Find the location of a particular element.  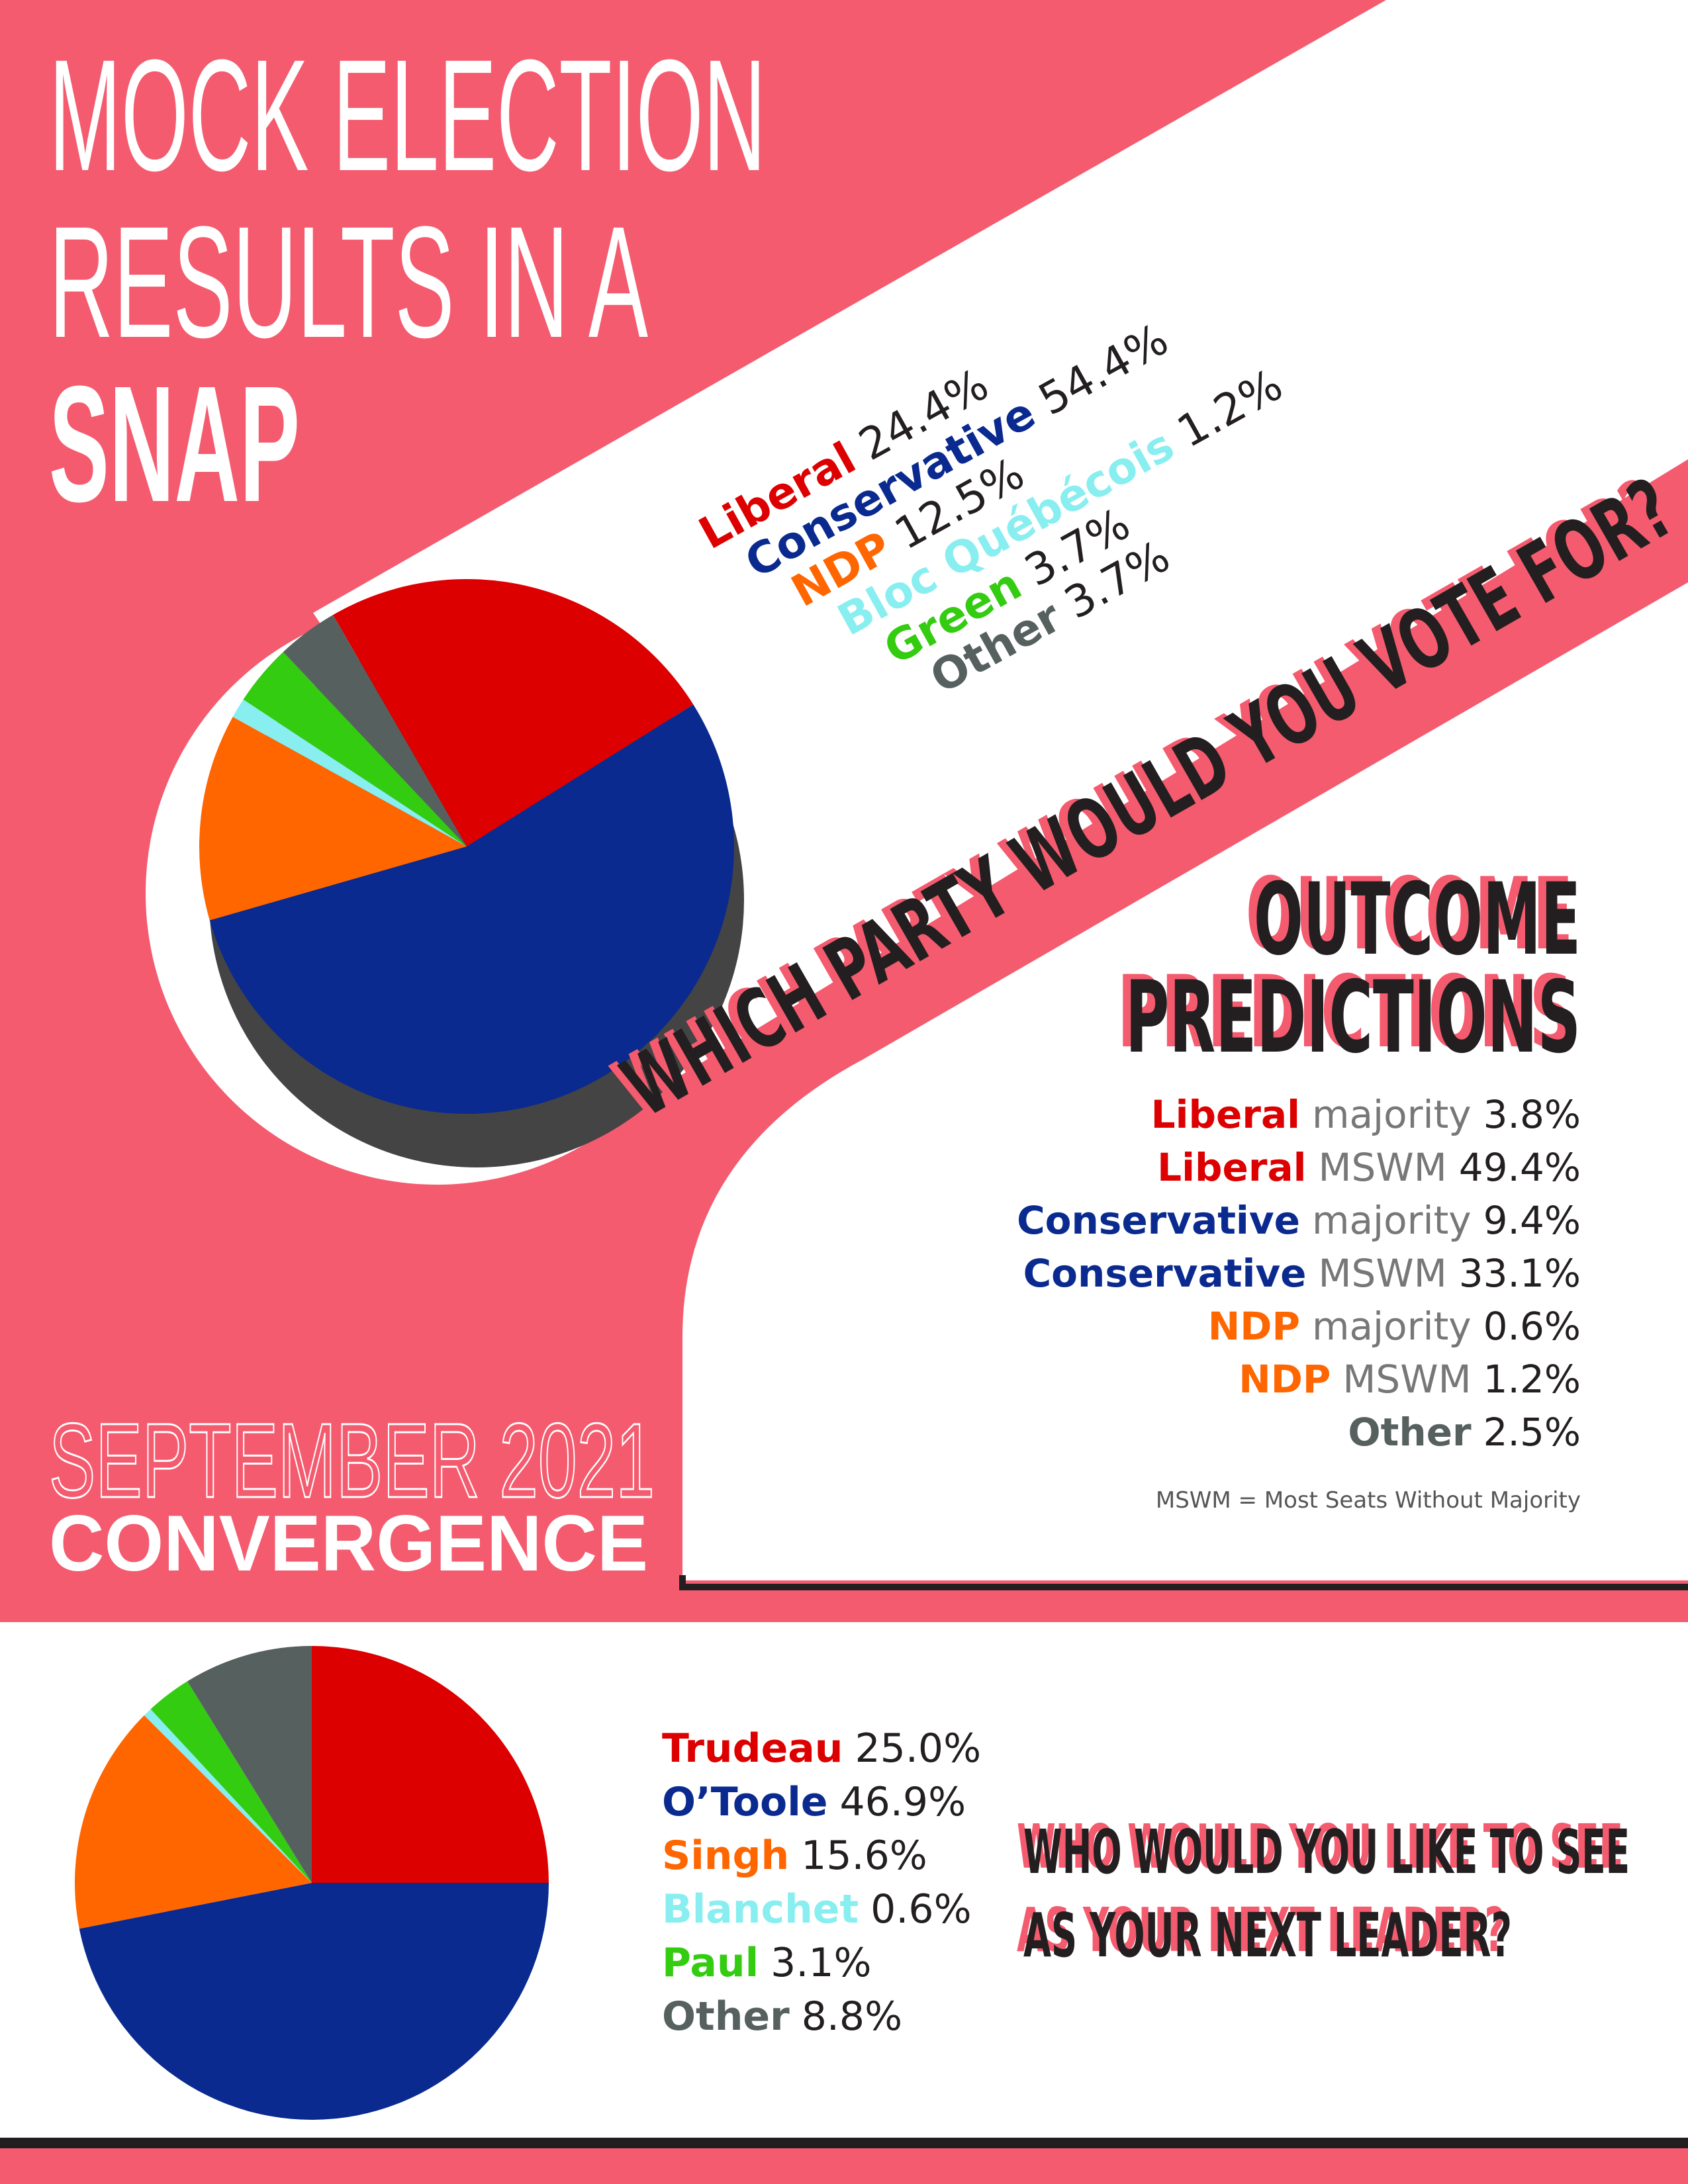

legend-label: Paul is located at coordinates (710, 1963).